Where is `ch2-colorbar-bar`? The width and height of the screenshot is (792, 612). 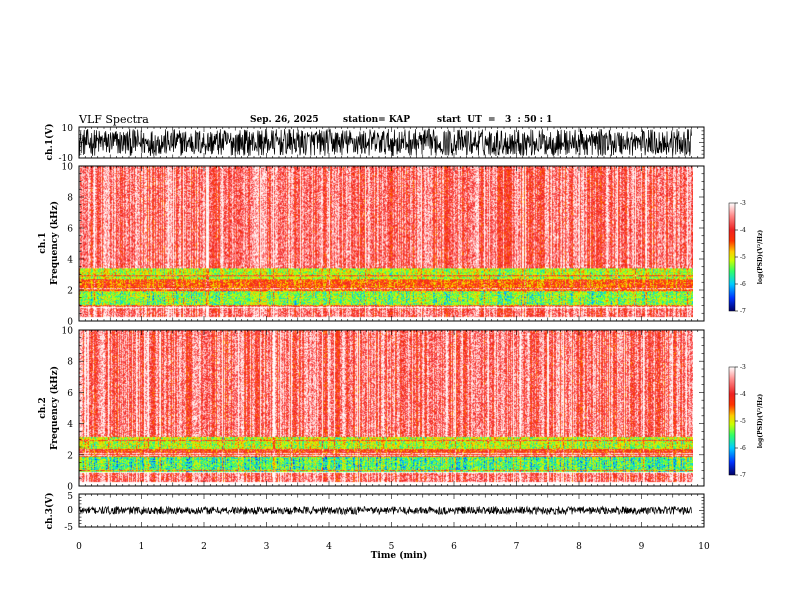 ch2-colorbar-bar is located at coordinates (732, 421).